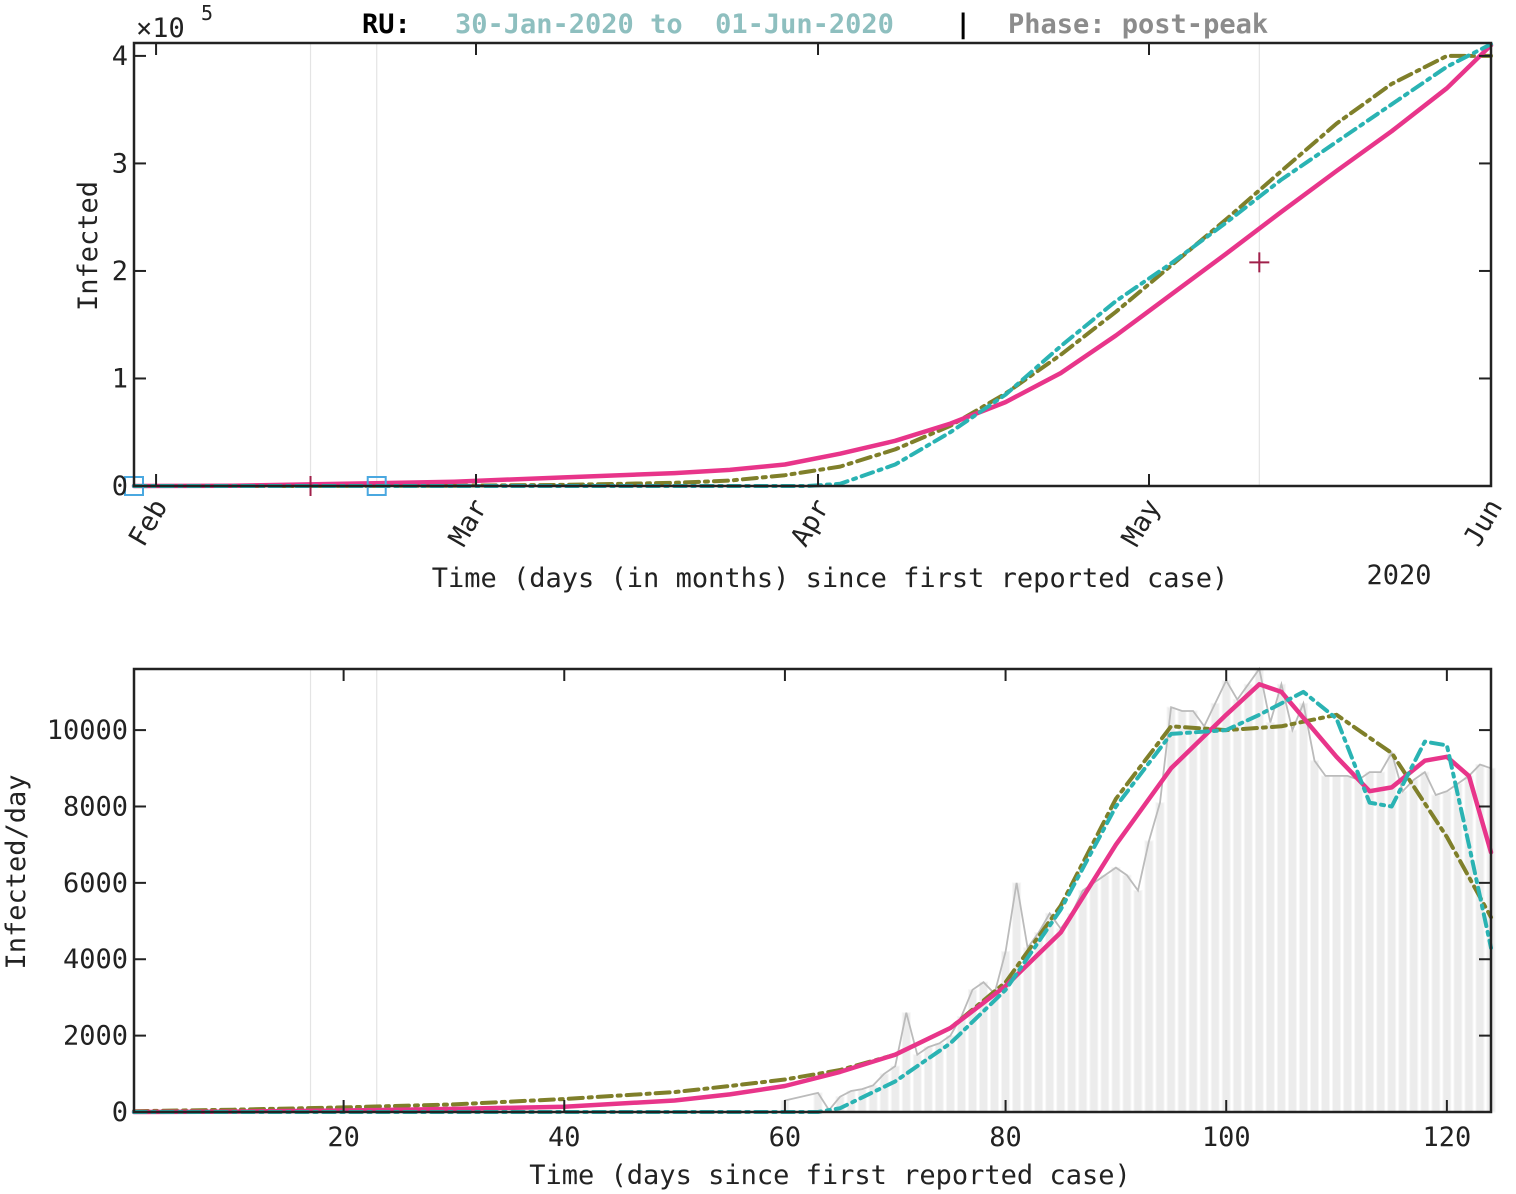 This screenshot has height=1194, width=1516. I want to click on bottom-y-tick-label: 2000, so click(95, 1036).